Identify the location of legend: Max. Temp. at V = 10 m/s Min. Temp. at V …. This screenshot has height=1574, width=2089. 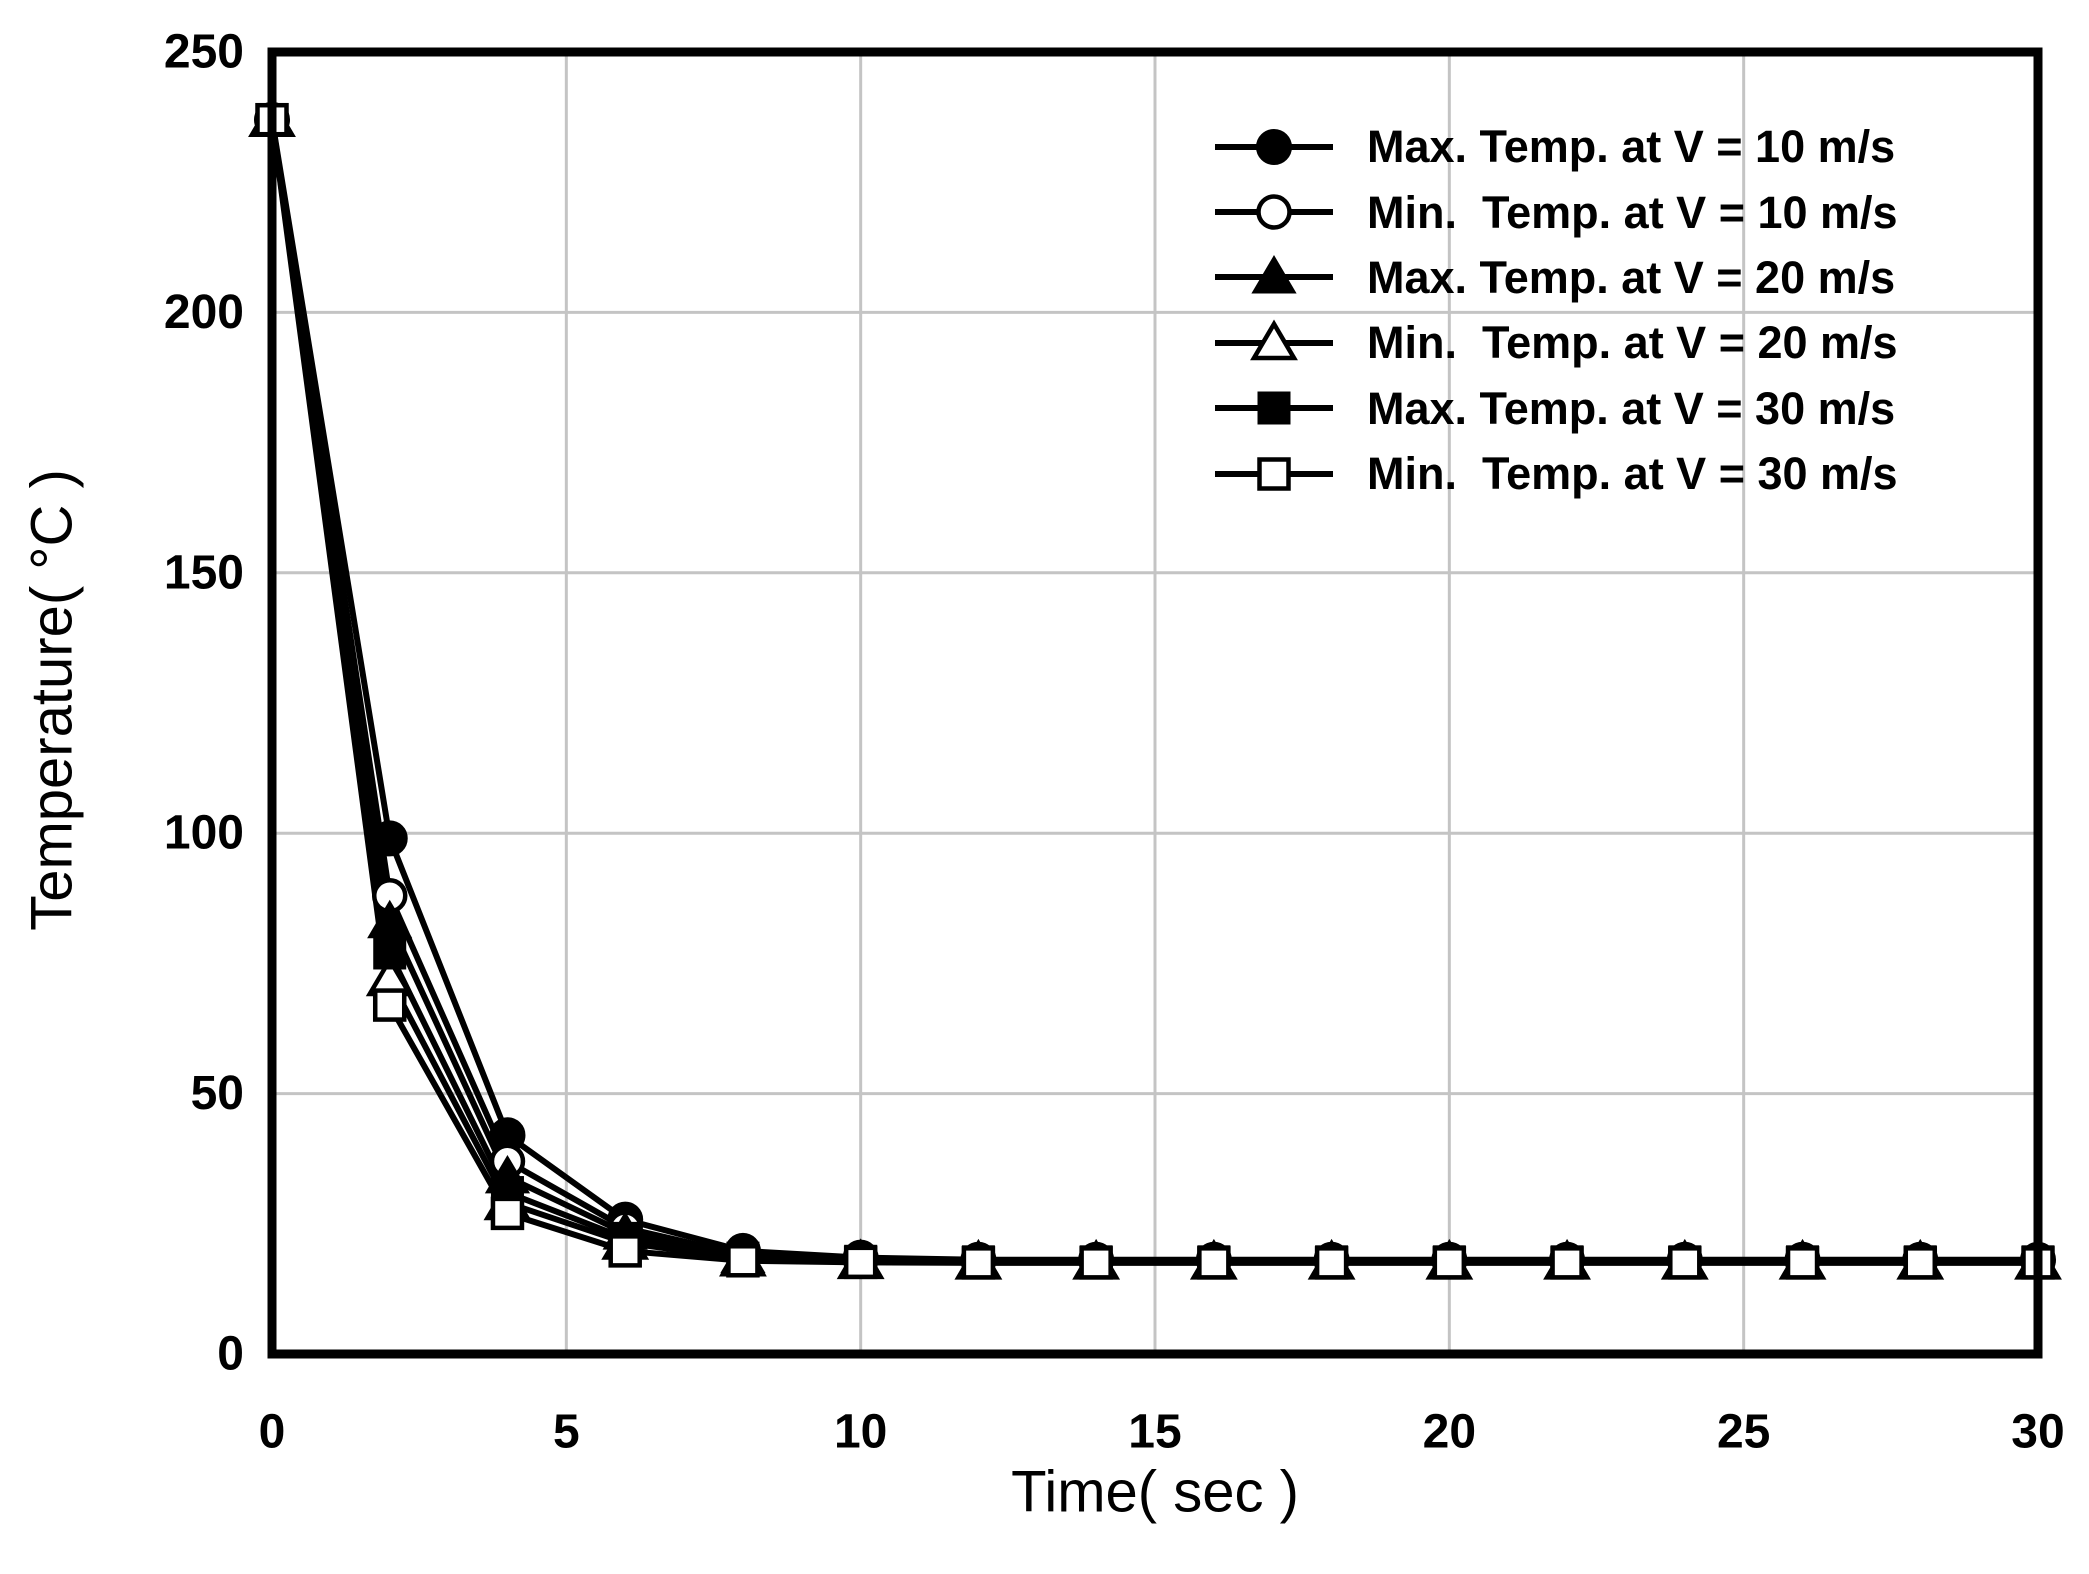
(1556, 310).